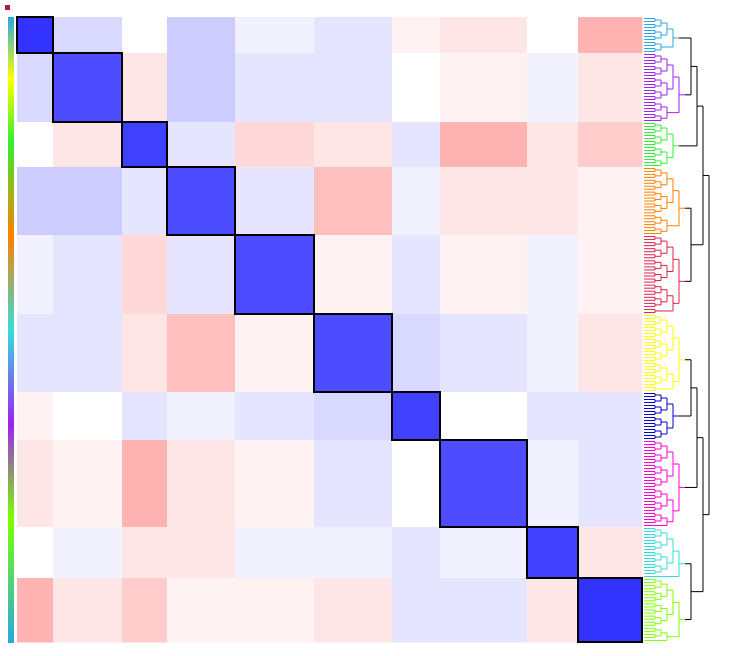  I want to click on dendrogram, so click(677, 329).